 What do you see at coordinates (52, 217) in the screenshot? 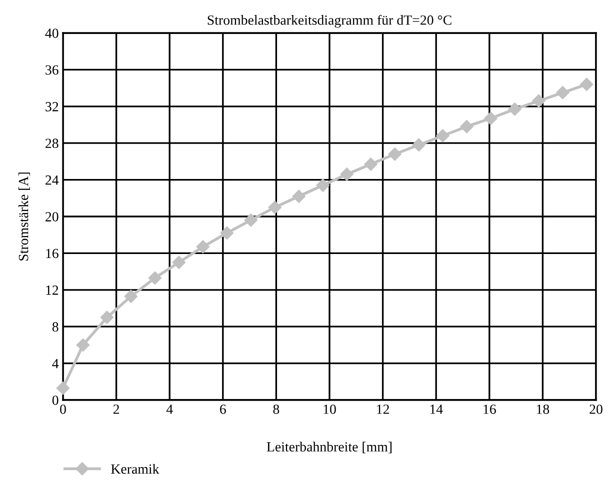
I see `y-tick-label: 20` at bounding box center [52, 217].